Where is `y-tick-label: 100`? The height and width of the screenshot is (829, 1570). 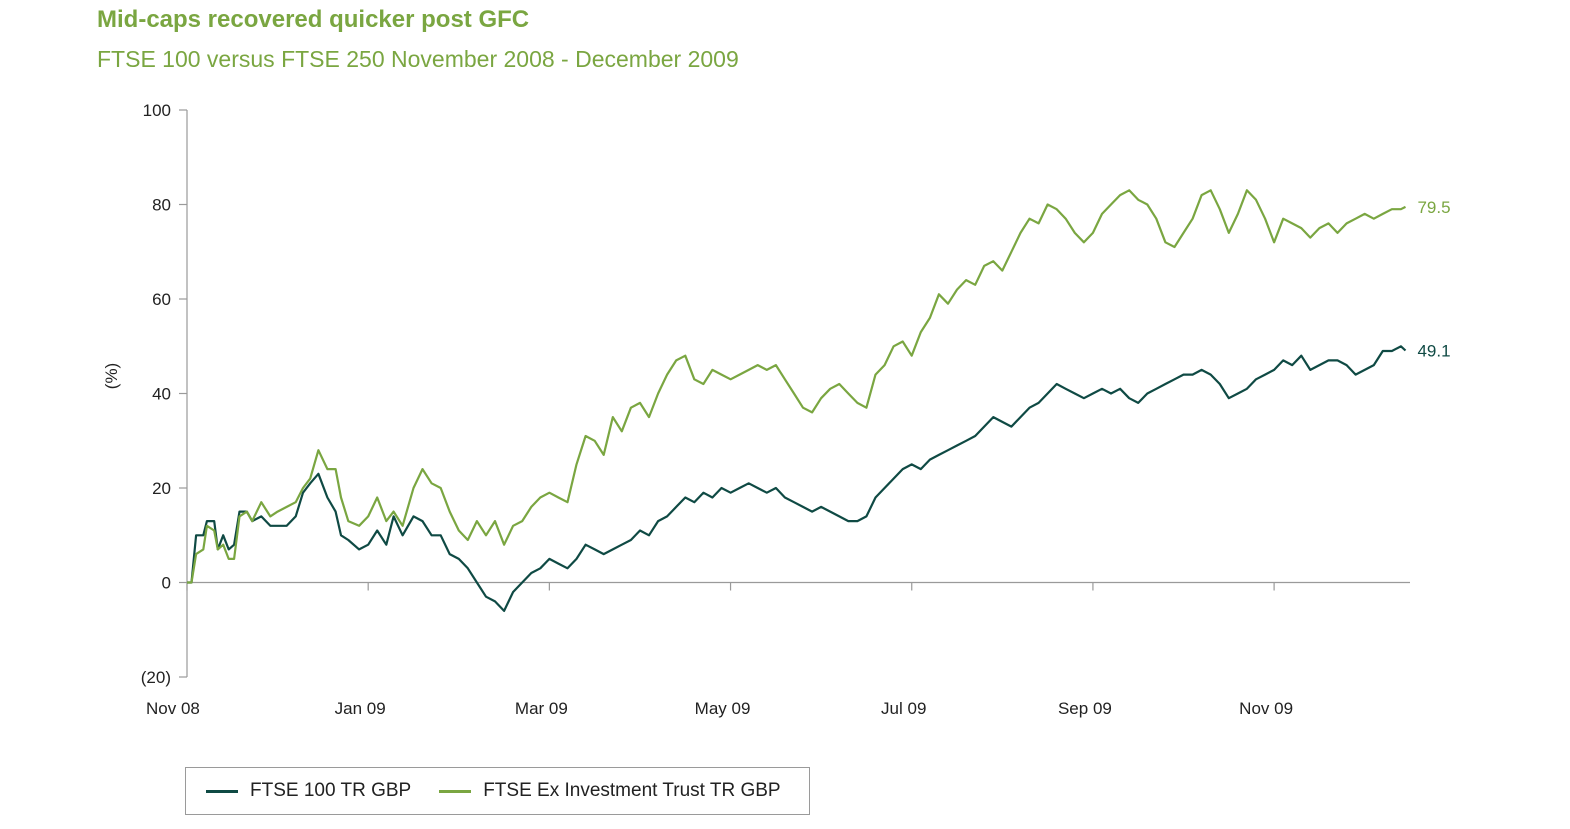 y-tick-label: 100 is located at coordinates (157, 110).